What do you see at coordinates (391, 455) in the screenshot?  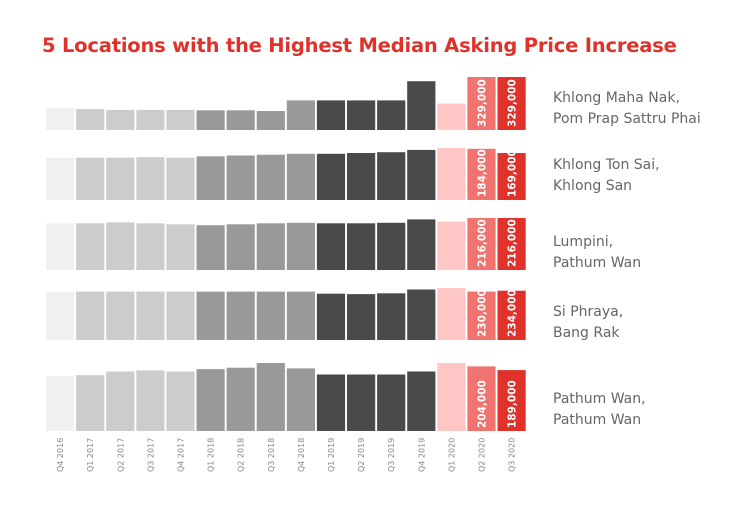 I see `x-tick-label: Q3 2019` at bounding box center [391, 455].